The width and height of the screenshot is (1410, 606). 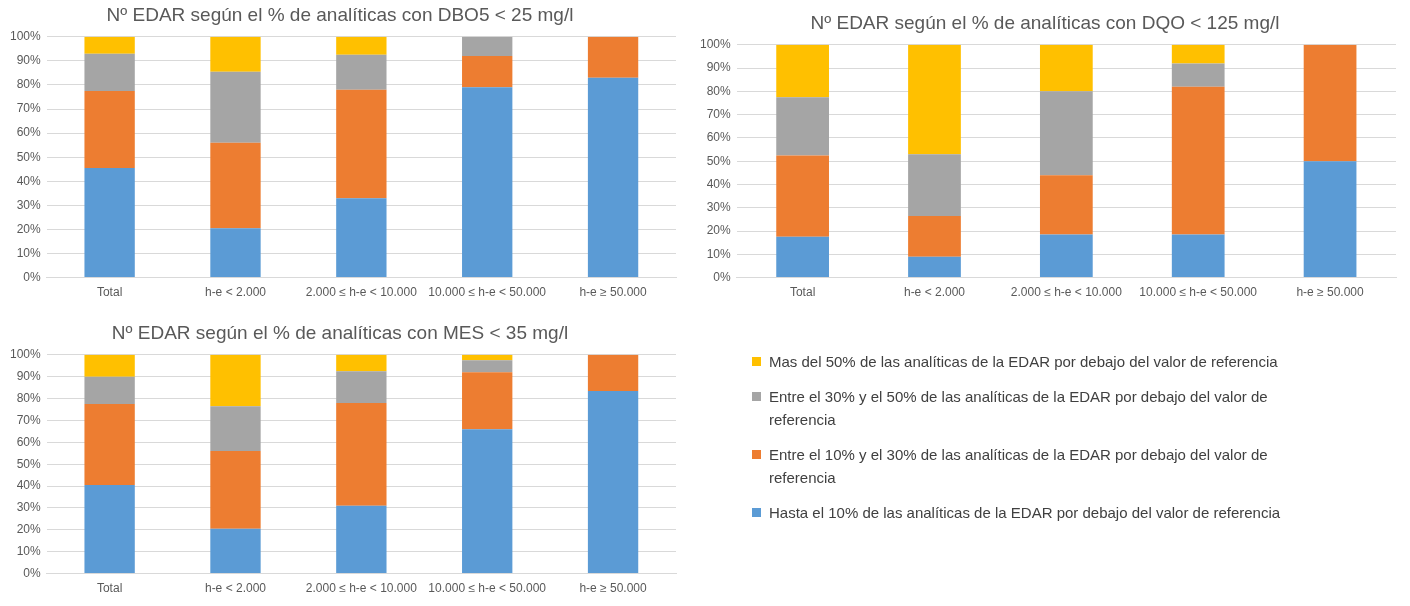 I want to click on chart-title: Nº EDAR según el % de analíticas con DQO < 125 mg/l, so click(x=1045, y=22).